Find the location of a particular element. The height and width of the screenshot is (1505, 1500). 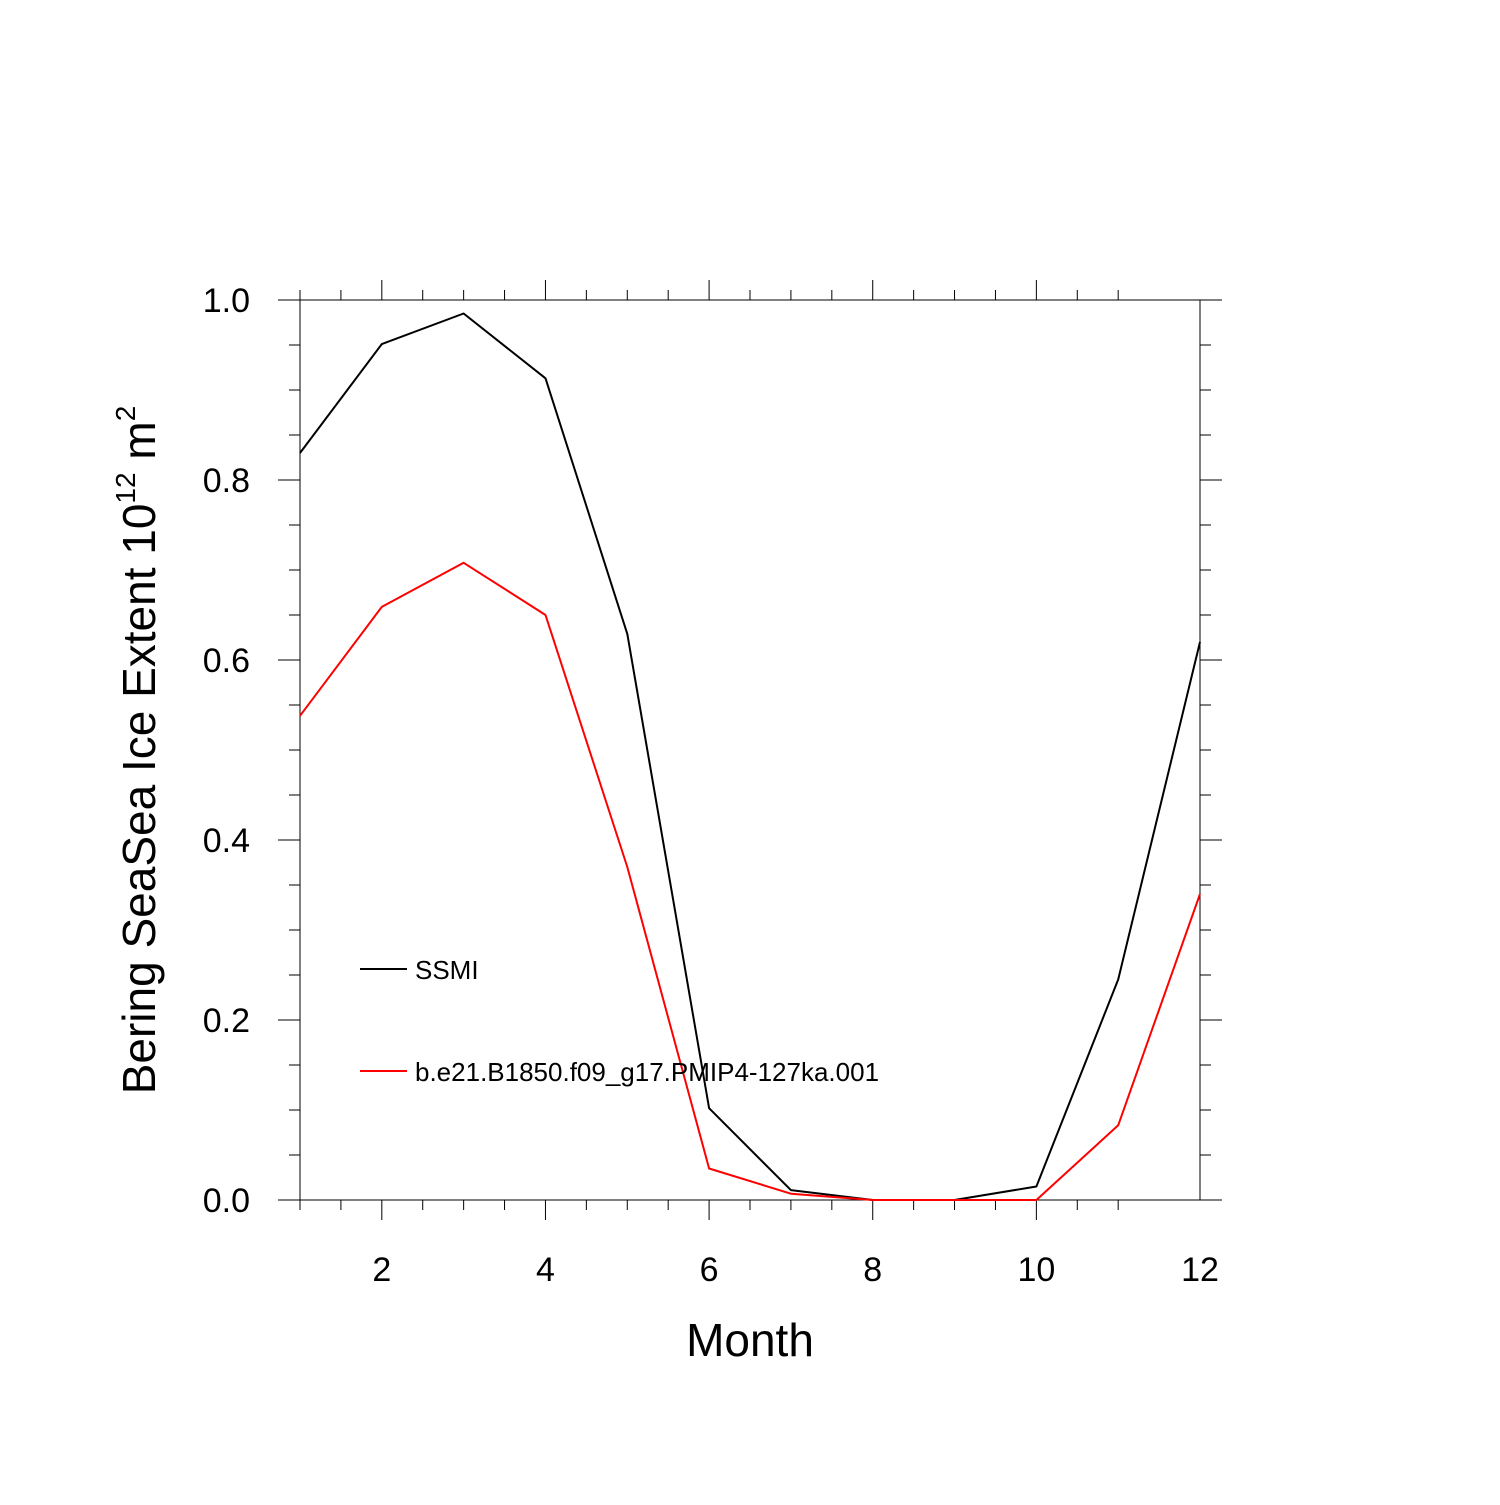

y-tick-label: 0.4 is located at coordinates (226, 841).